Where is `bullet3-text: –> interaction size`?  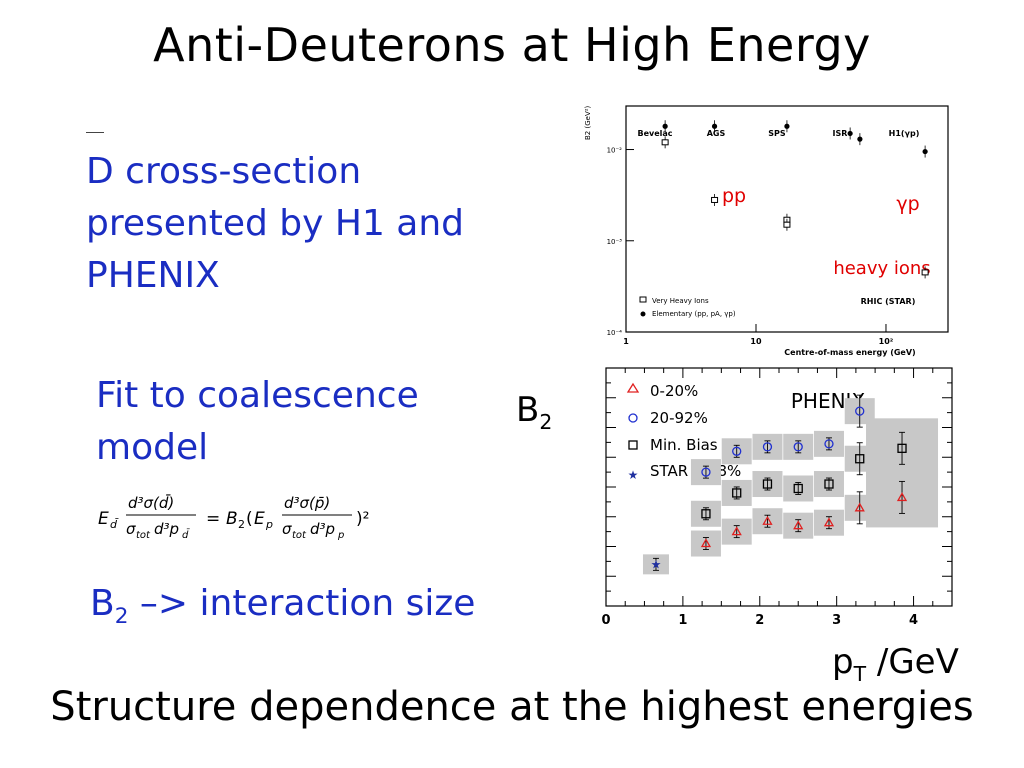
bullet3-text: –> interaction size is located at coordinates (302, 603).